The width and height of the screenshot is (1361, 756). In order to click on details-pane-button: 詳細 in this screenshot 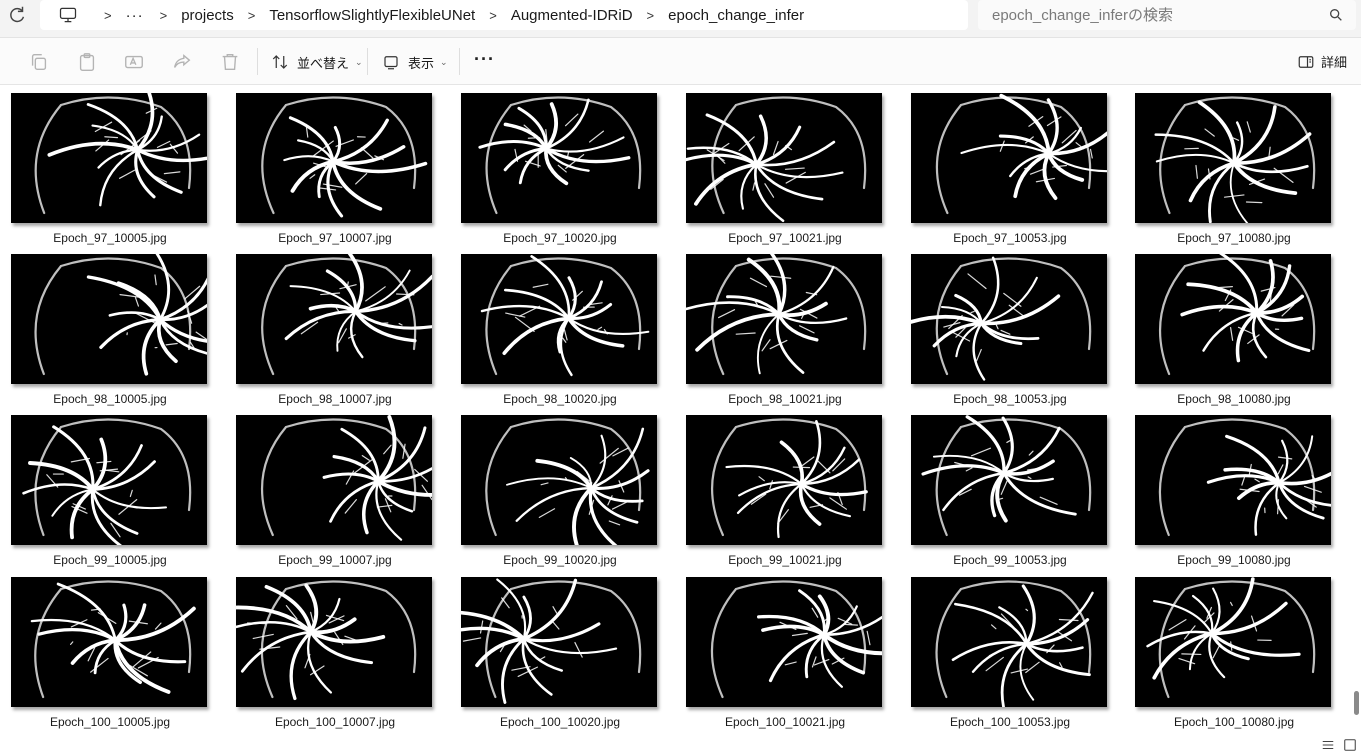, I will do `click(1322, 61)`.